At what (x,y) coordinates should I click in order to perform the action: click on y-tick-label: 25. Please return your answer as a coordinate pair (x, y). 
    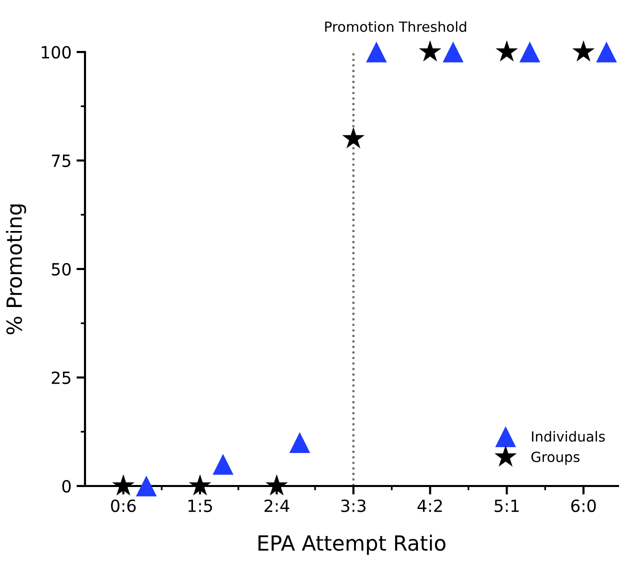
    Looking at the image, I should click on (61, 377).